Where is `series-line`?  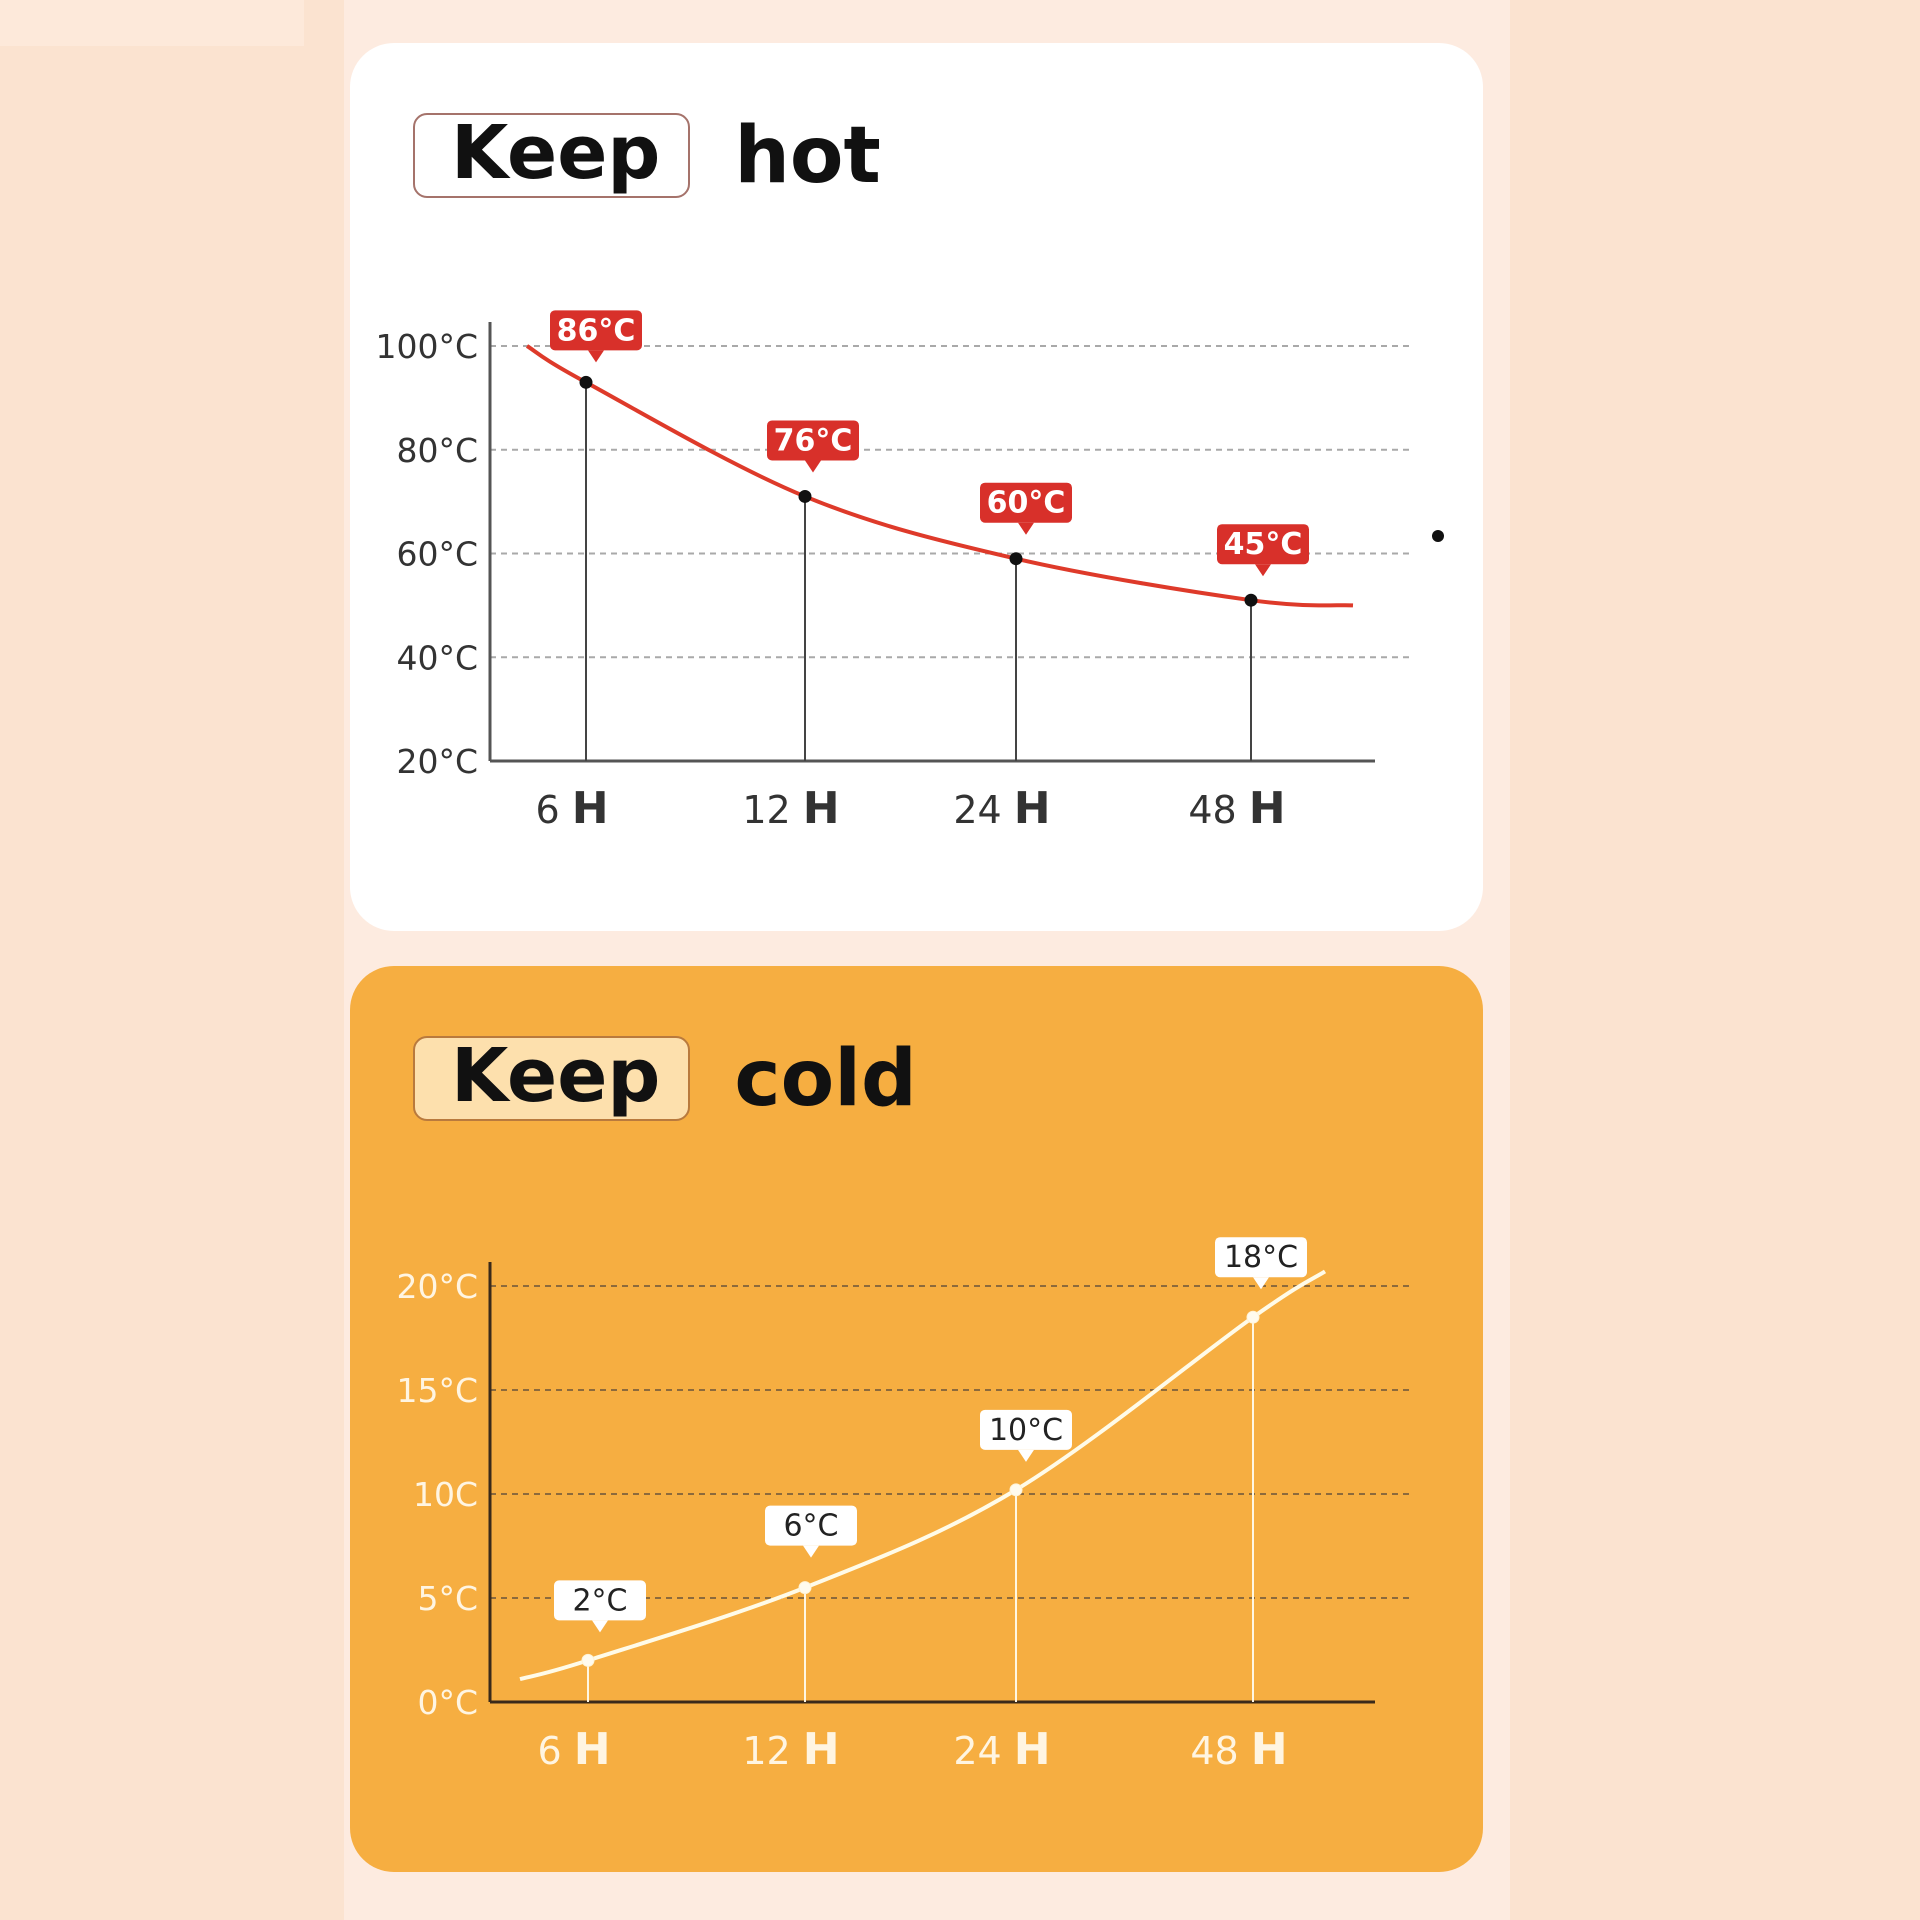 series-line is located at coordinates (939, 476).